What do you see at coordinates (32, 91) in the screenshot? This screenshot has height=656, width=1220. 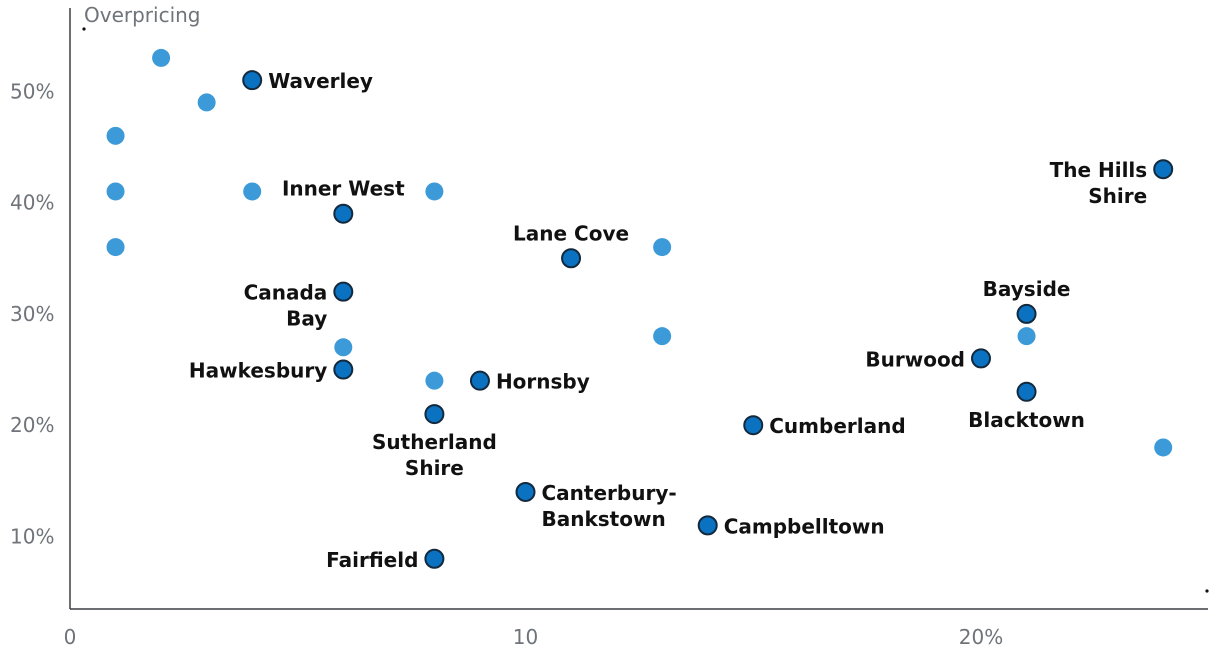 I see `y-tick-label: 50%` at bounding box center [32, 91].